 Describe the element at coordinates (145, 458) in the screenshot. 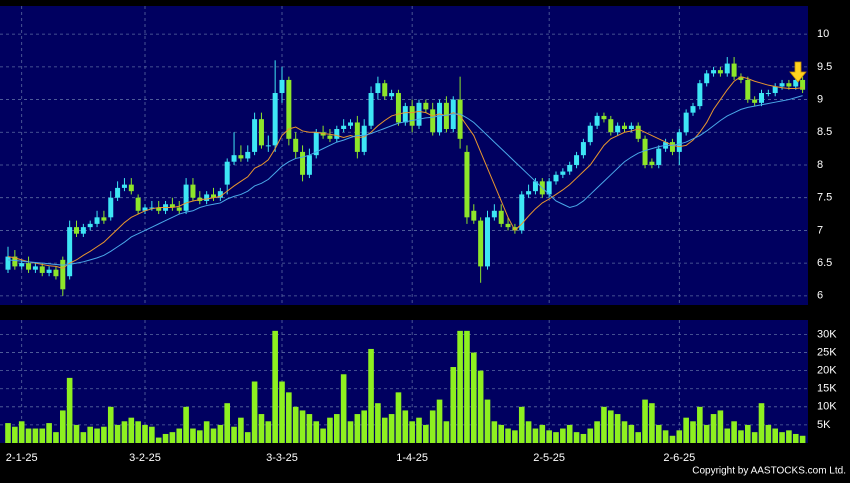

I see `x-tick-label: 3-2-25` at that location.